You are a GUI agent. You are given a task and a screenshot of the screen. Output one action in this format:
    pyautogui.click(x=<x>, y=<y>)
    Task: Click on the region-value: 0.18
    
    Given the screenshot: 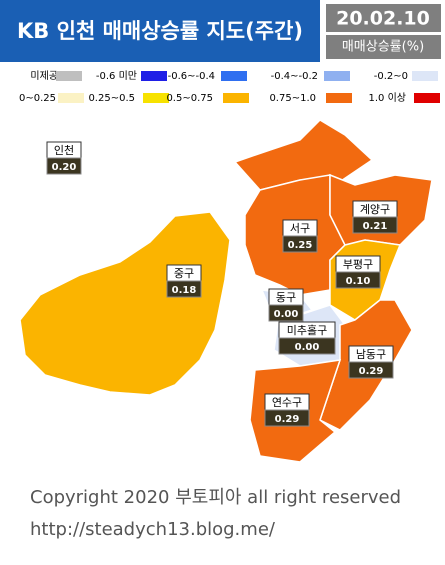 What is the action you would take?
    pyautogui.click(x=184, y=290)
    